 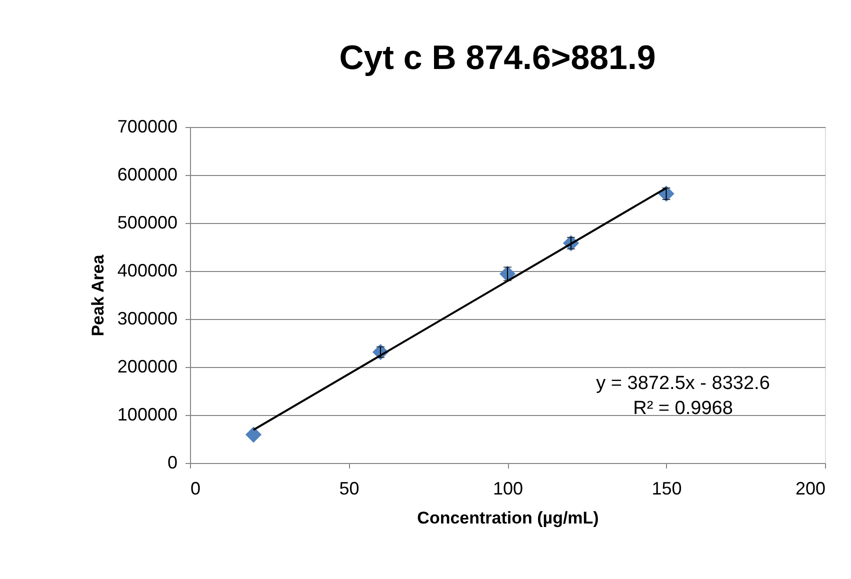 I want to click on x-tick-label: 200, so click(x=810, y=488).